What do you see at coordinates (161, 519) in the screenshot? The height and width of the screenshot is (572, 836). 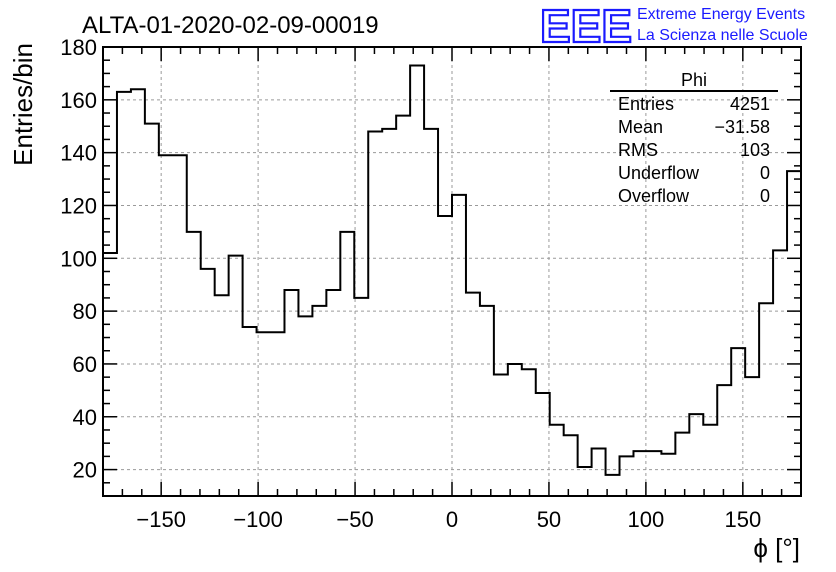 I see `x-tick-label: −150` at bounding box center [161, 519].